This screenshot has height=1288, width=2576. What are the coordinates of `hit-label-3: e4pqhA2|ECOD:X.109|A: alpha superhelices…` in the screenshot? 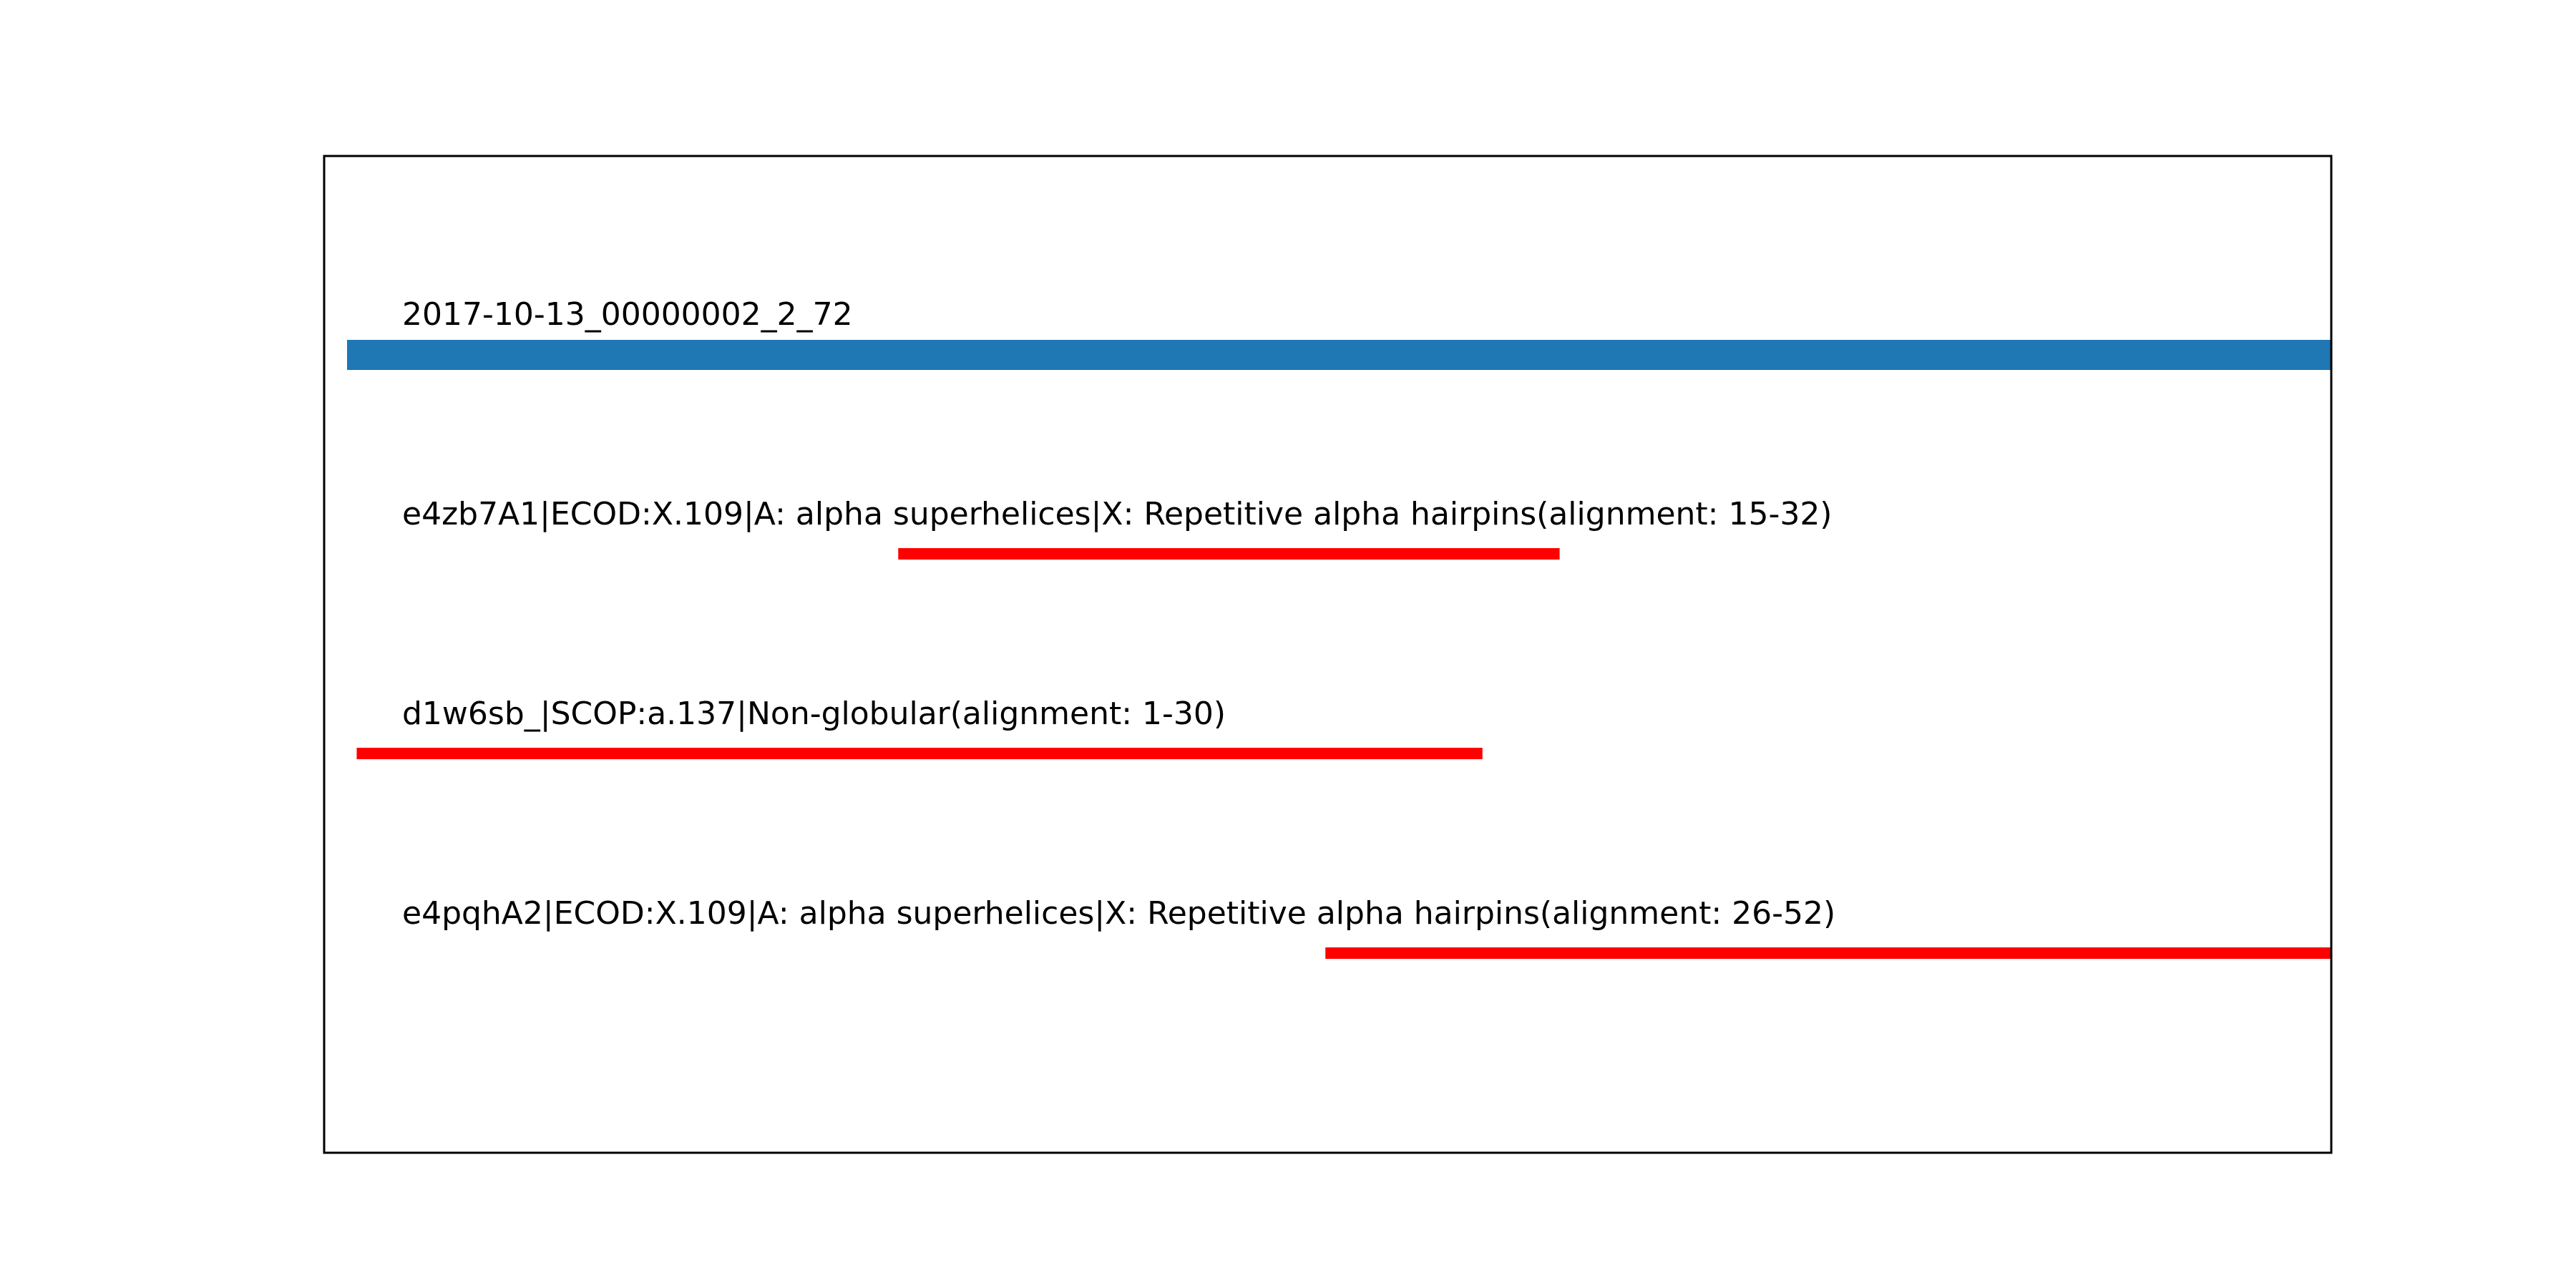 It's located at (1118, 913).